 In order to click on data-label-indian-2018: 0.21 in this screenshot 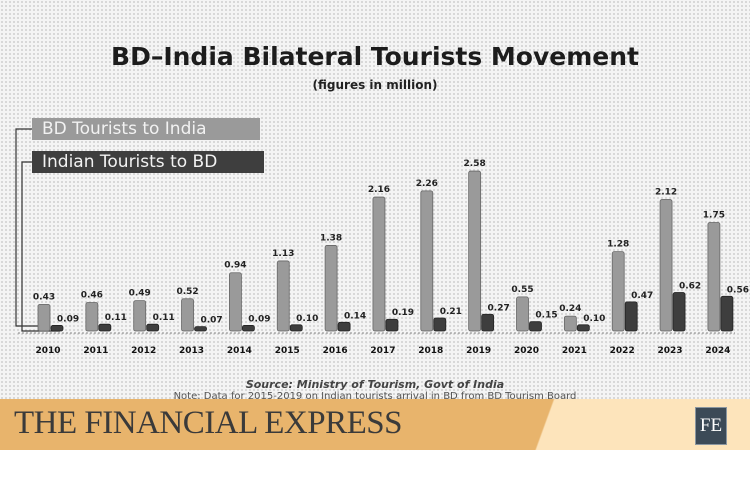, I will do `click(451, 312)`.